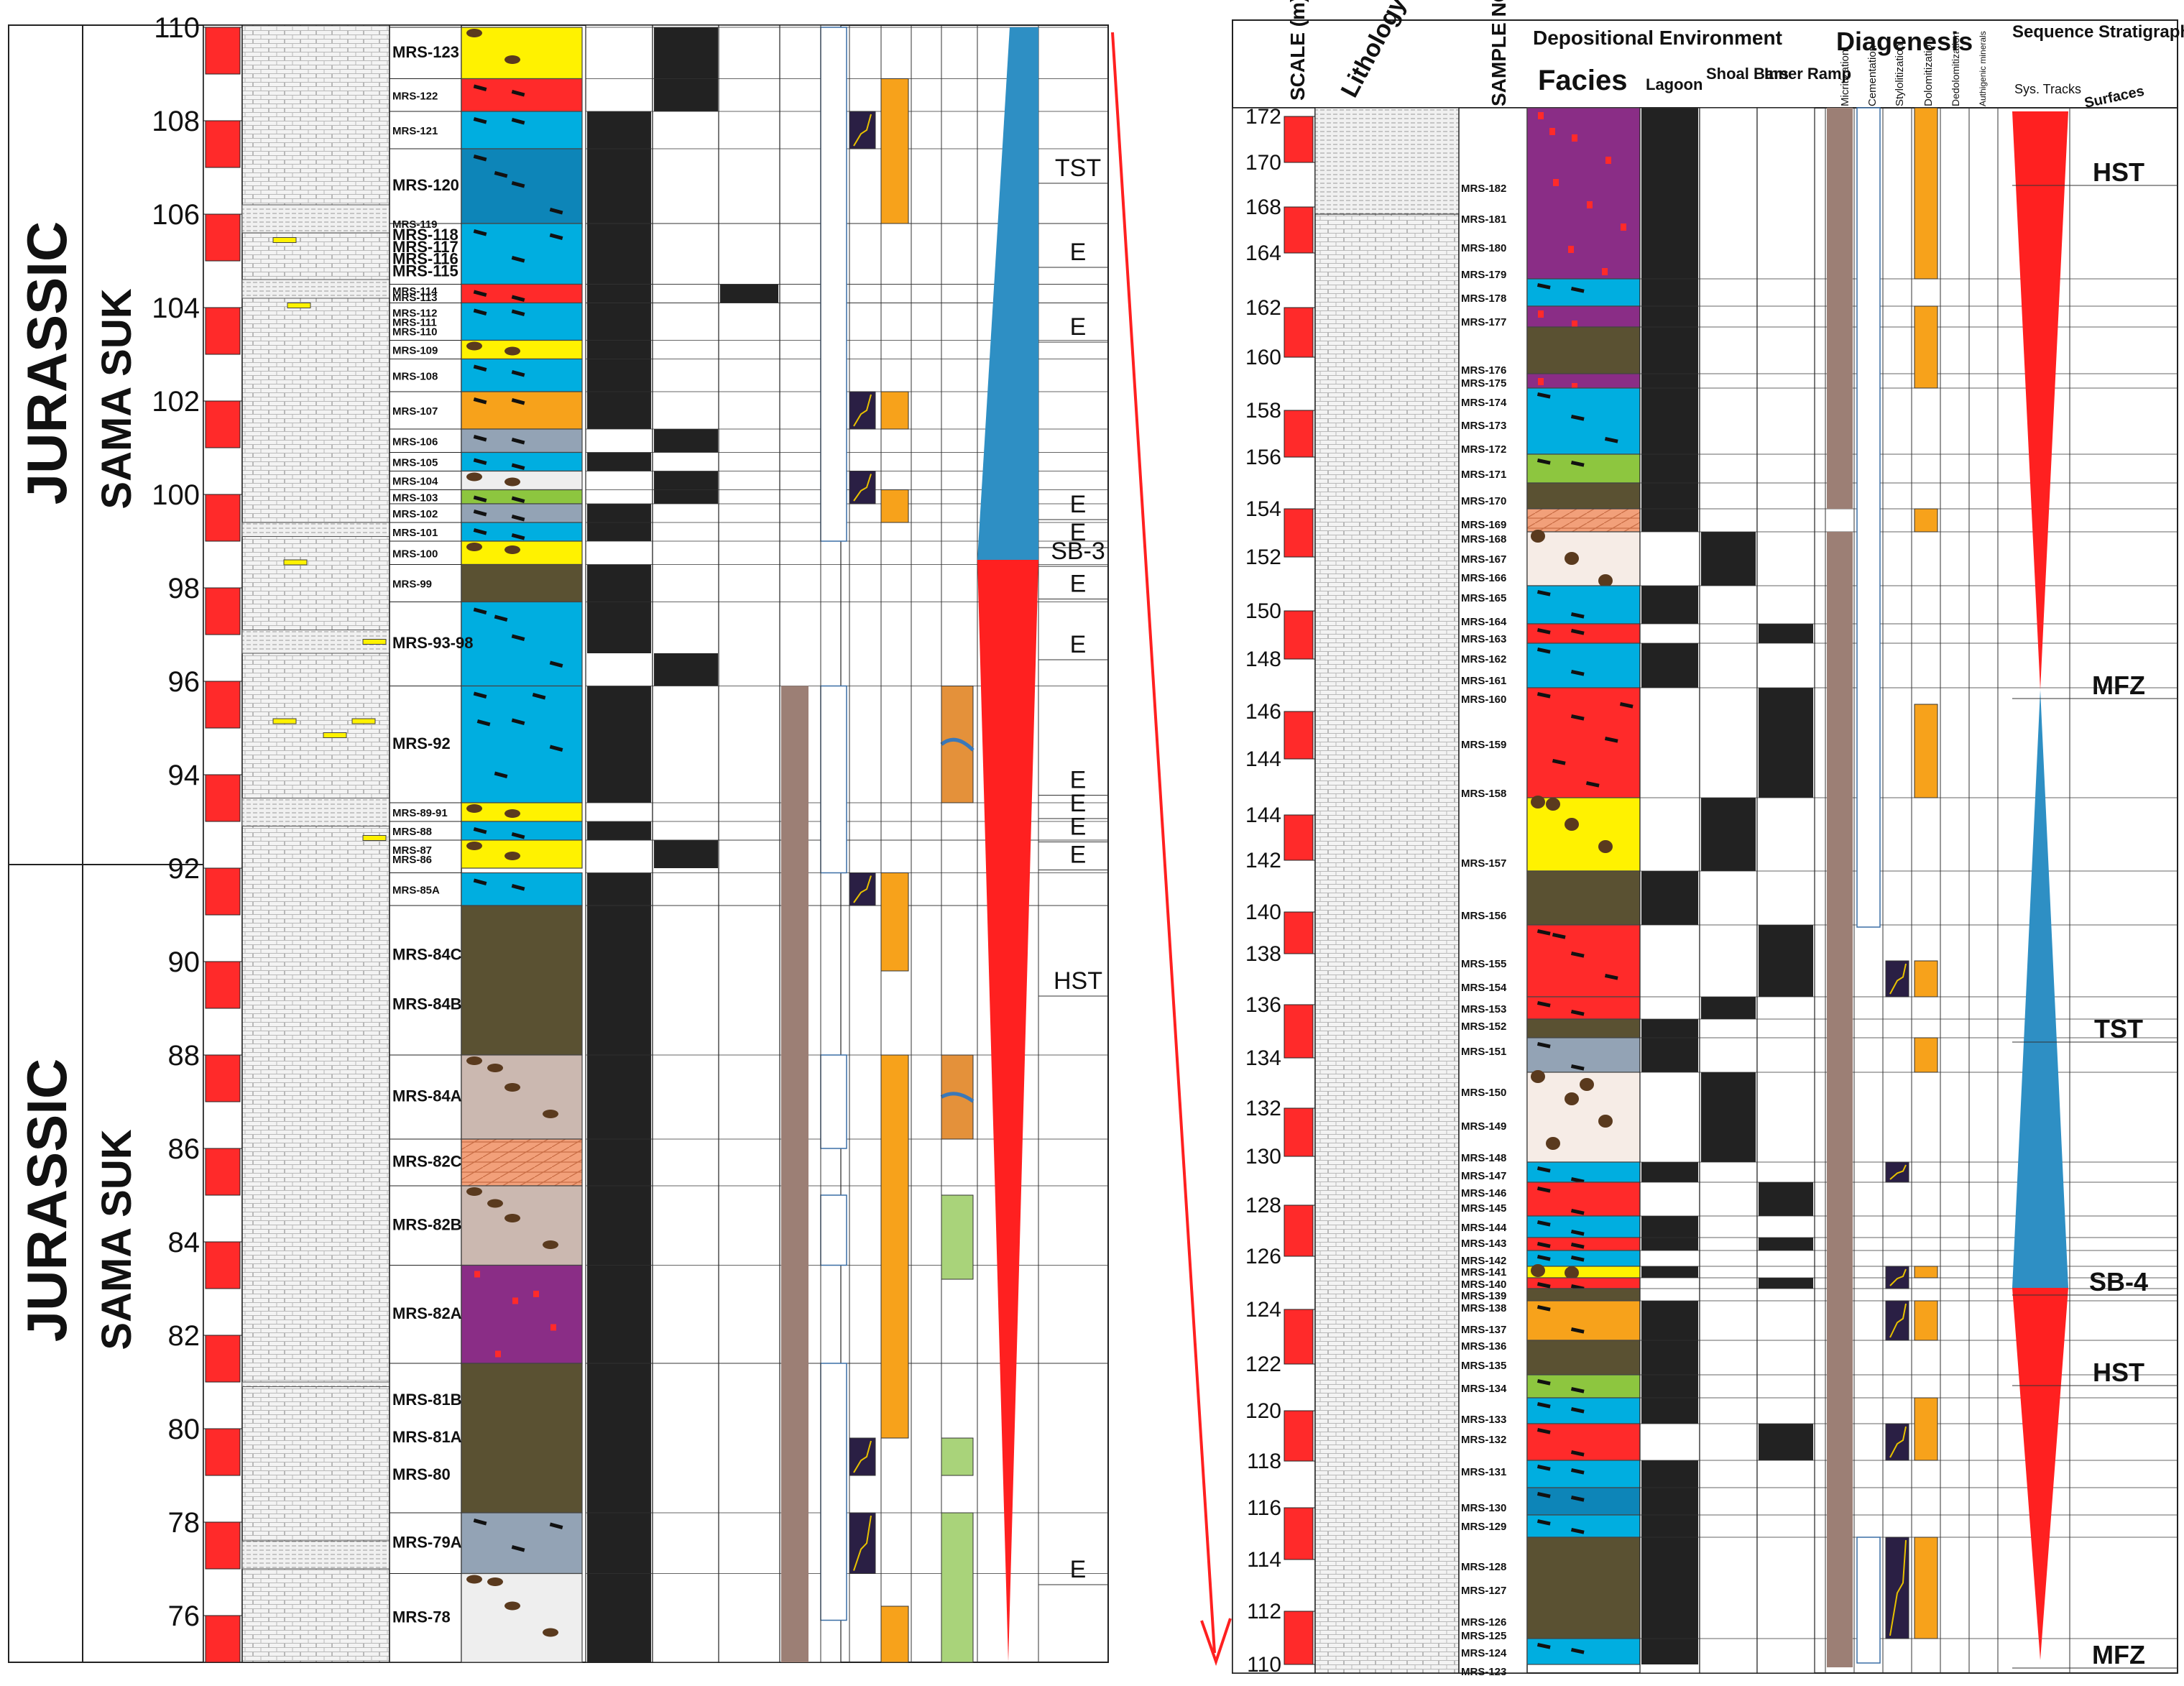  Describe the element at coordinates (415, 376) in the screenshot. I see `left-sample-label: MRS-108` at that location.